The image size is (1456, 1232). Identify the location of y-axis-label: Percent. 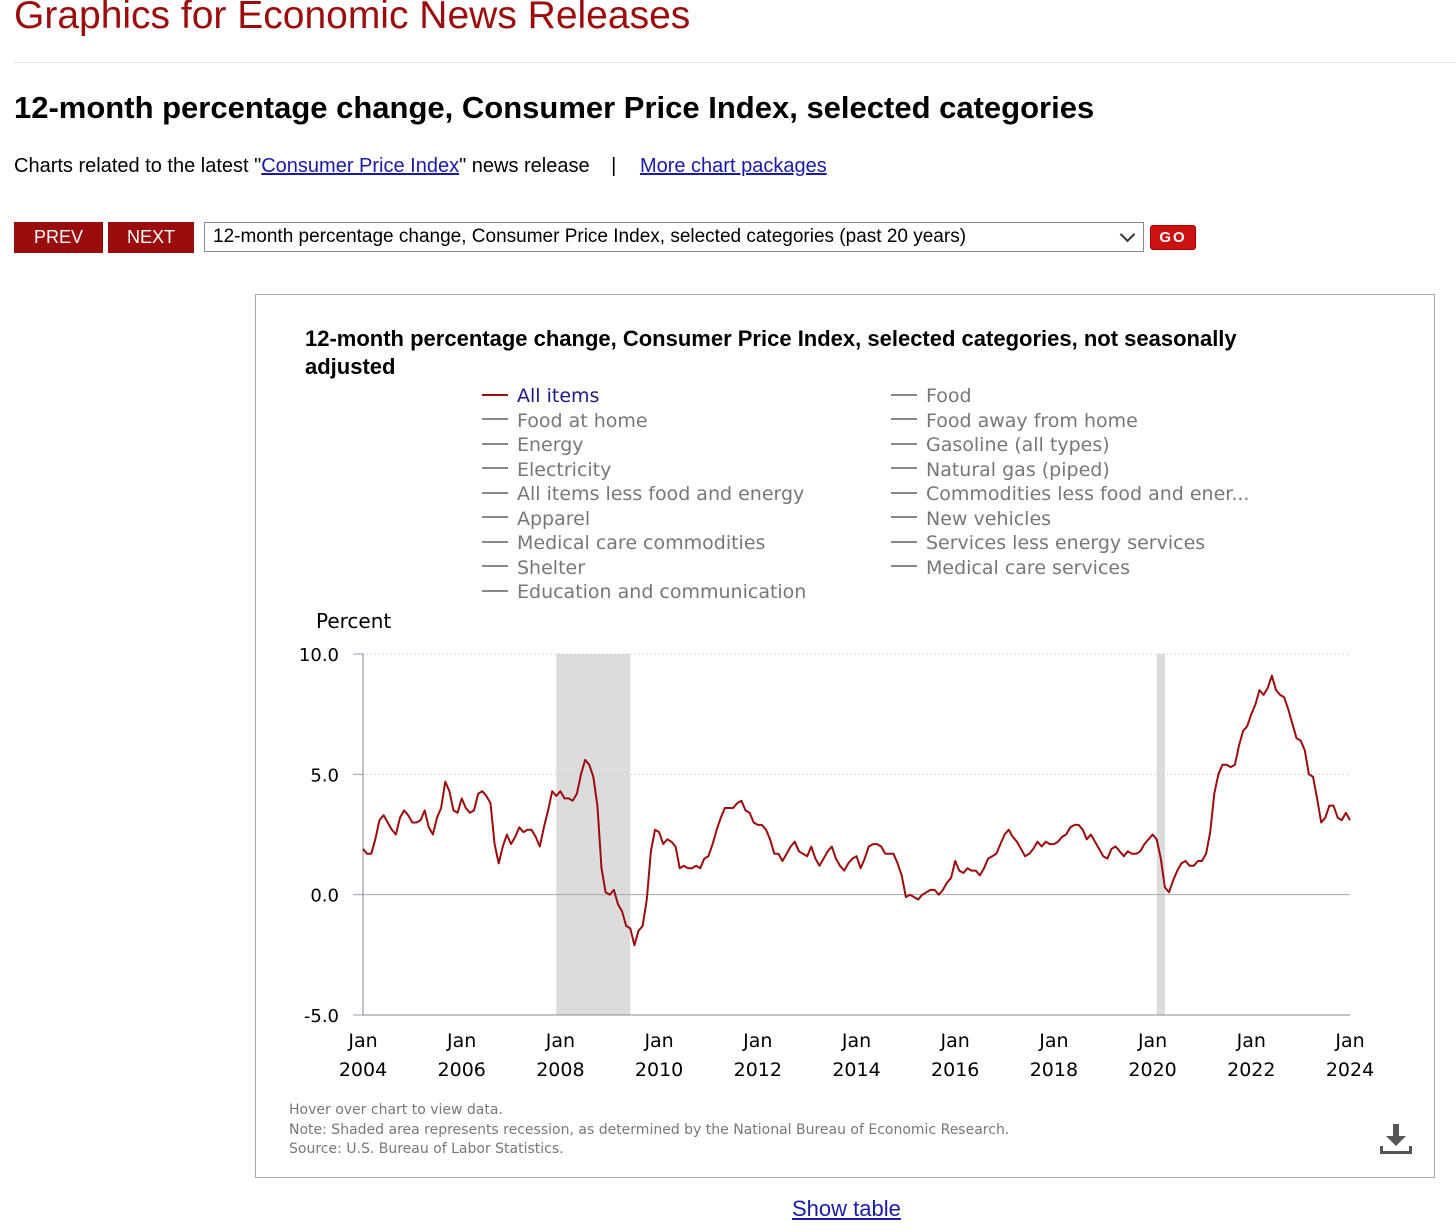
(354, 621).